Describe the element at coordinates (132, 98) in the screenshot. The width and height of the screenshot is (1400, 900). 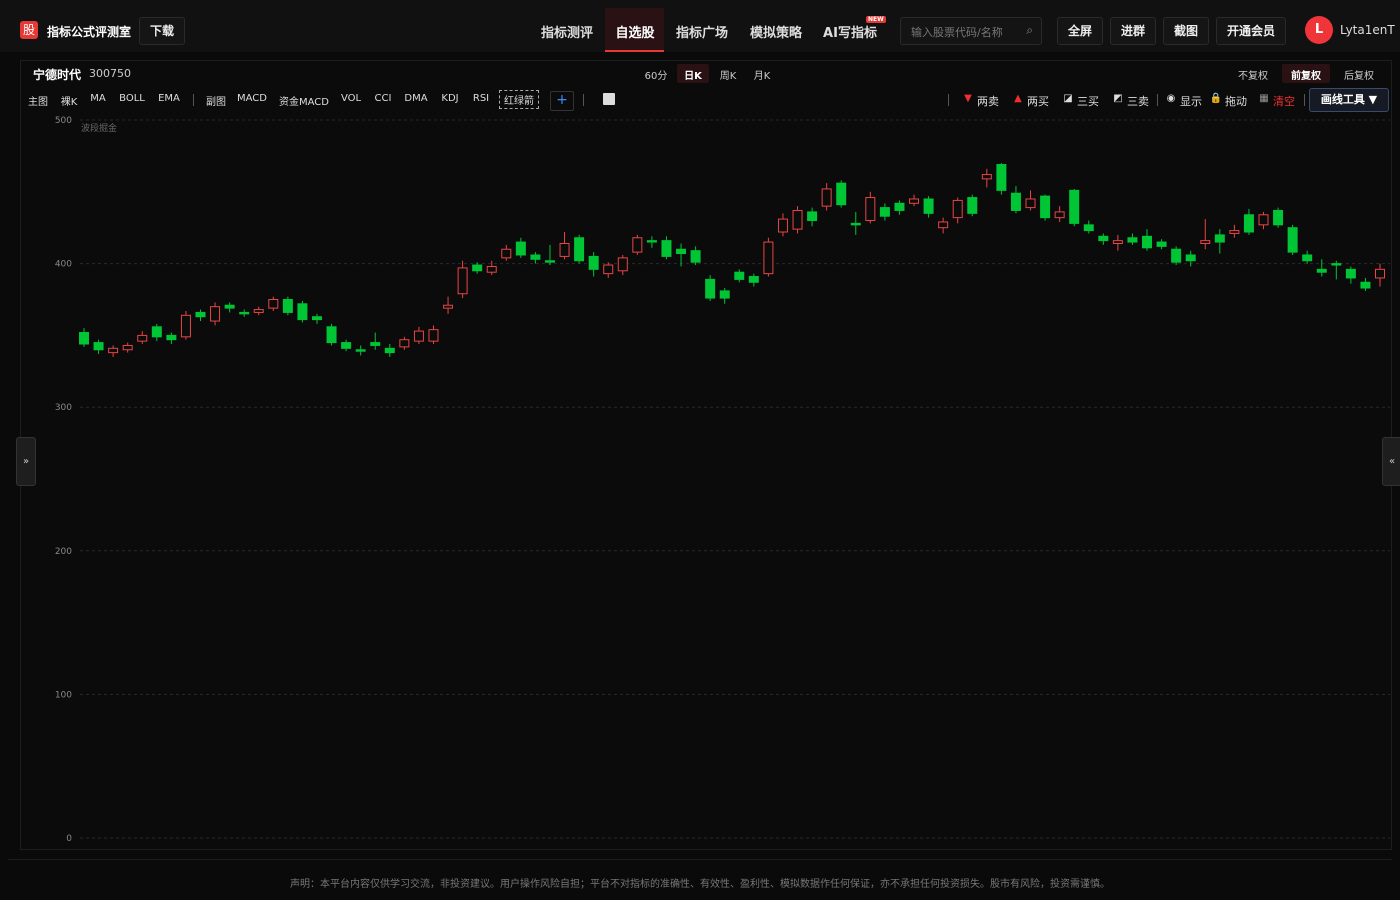
I see `indicator: BOLL` at that location.